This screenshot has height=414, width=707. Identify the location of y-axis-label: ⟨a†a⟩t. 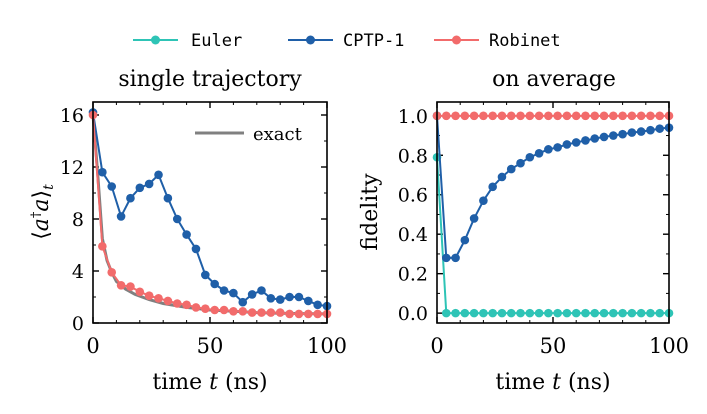
(43, 212).